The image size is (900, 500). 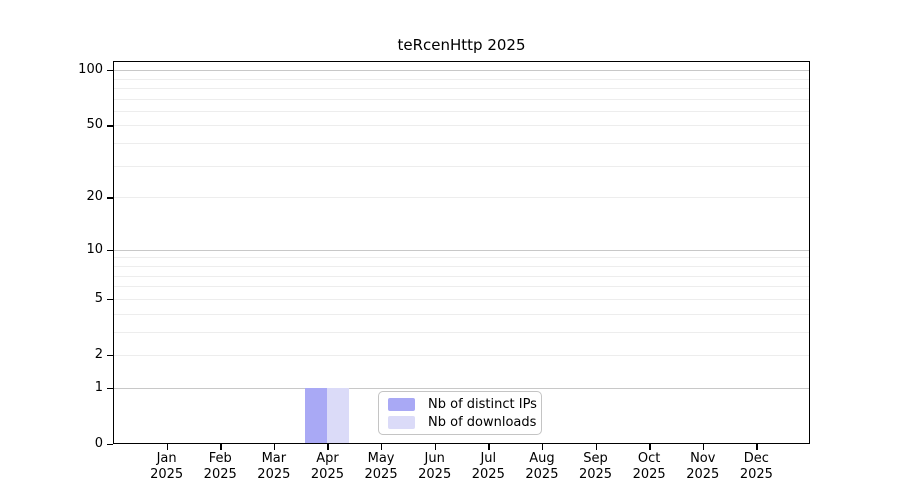 What do you see at coordinates (94, 249) in the screenshot?
I see `y-tick-label: 10` at bounding box center [94, 249].